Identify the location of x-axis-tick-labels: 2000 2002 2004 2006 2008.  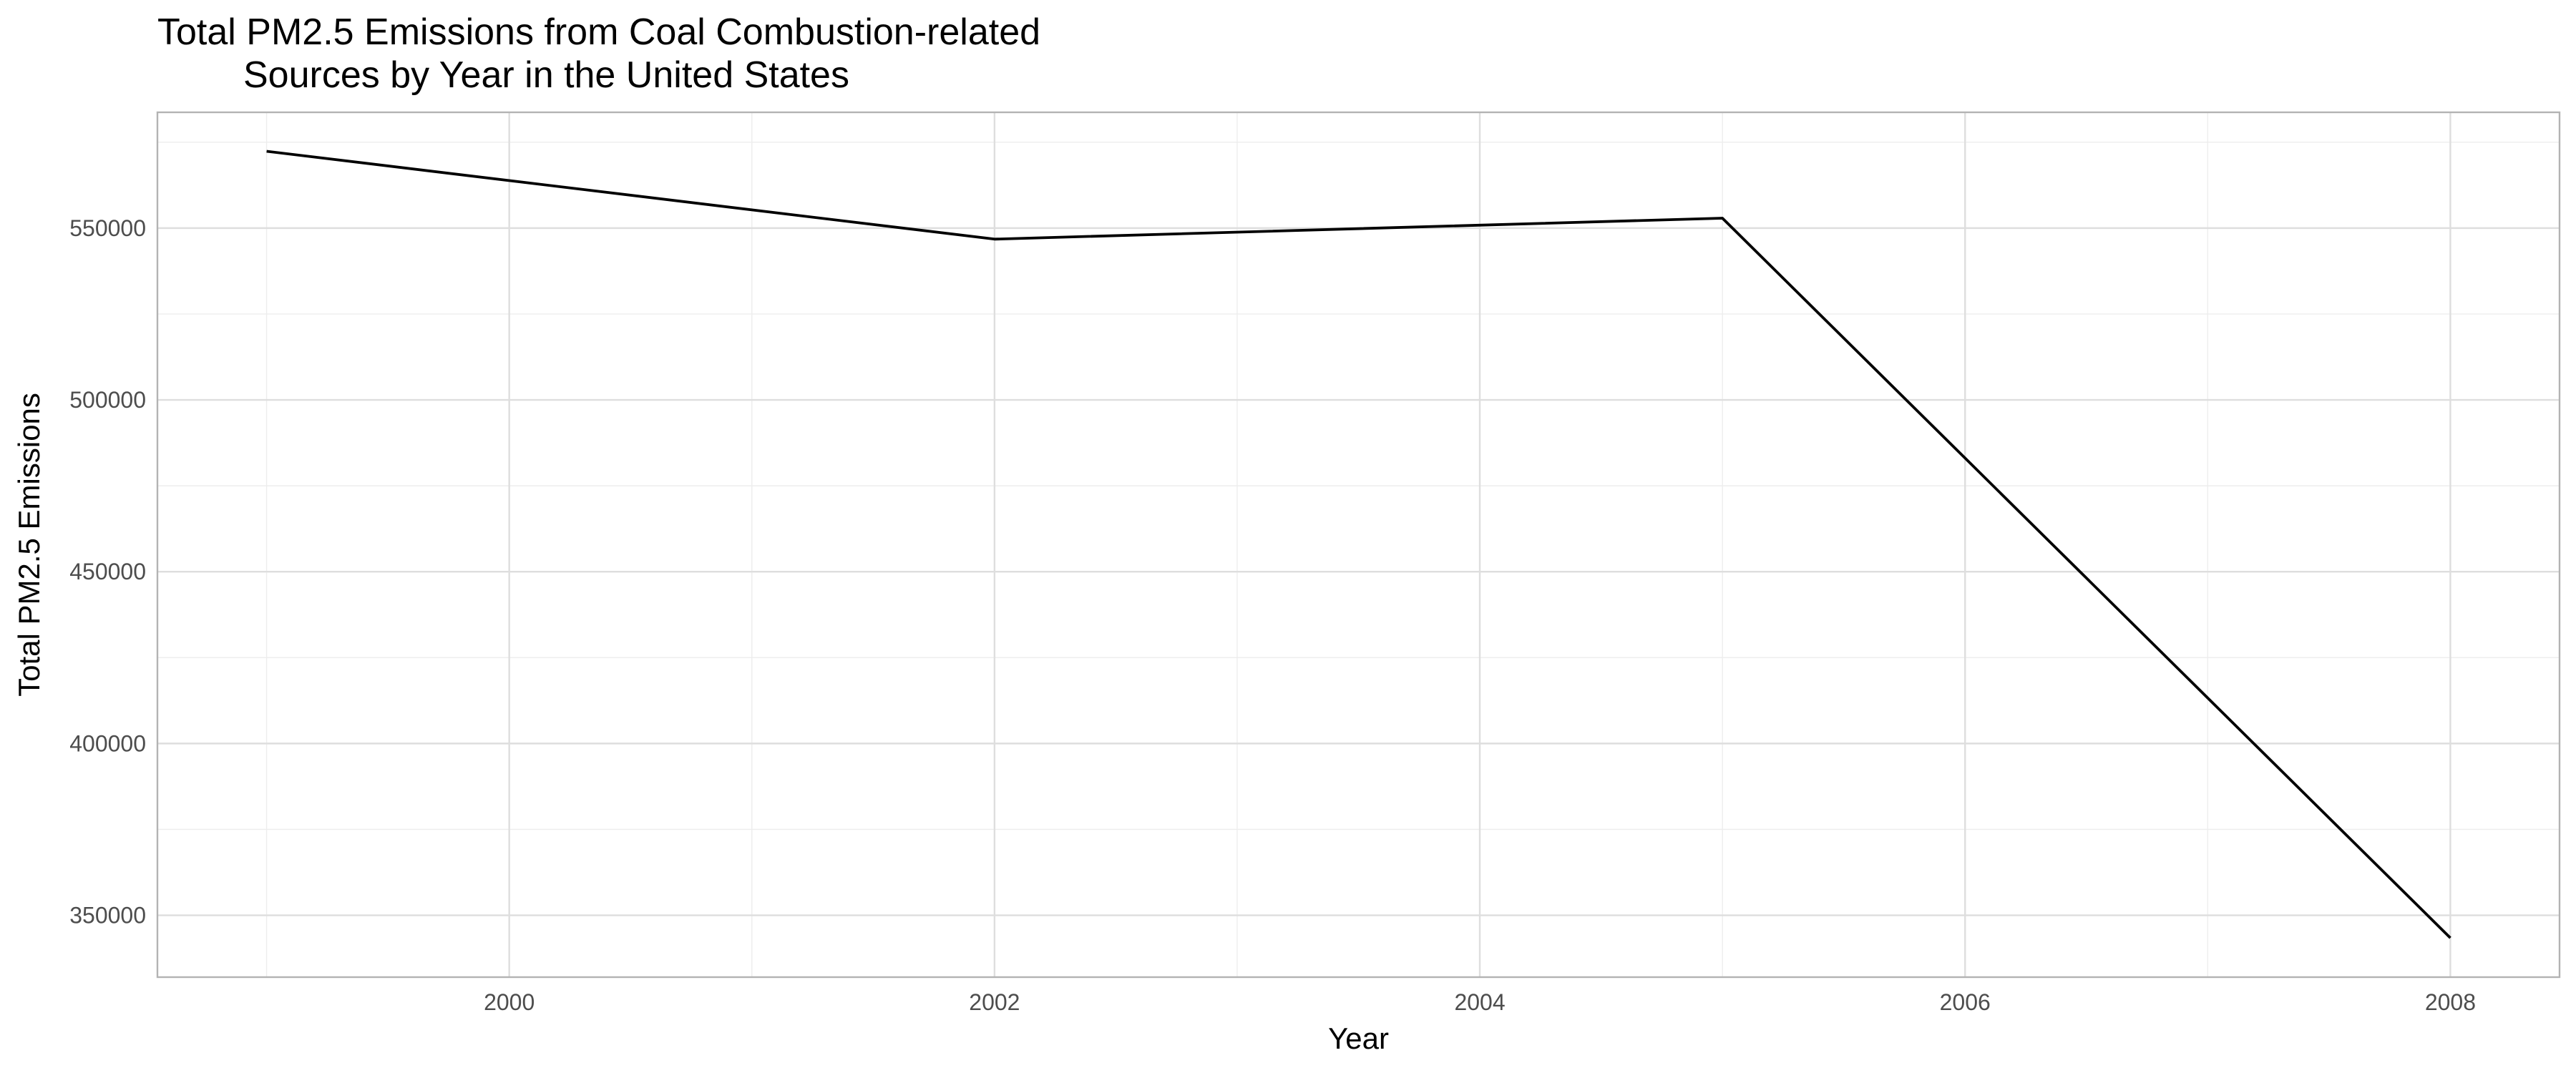
(1480, 1002).